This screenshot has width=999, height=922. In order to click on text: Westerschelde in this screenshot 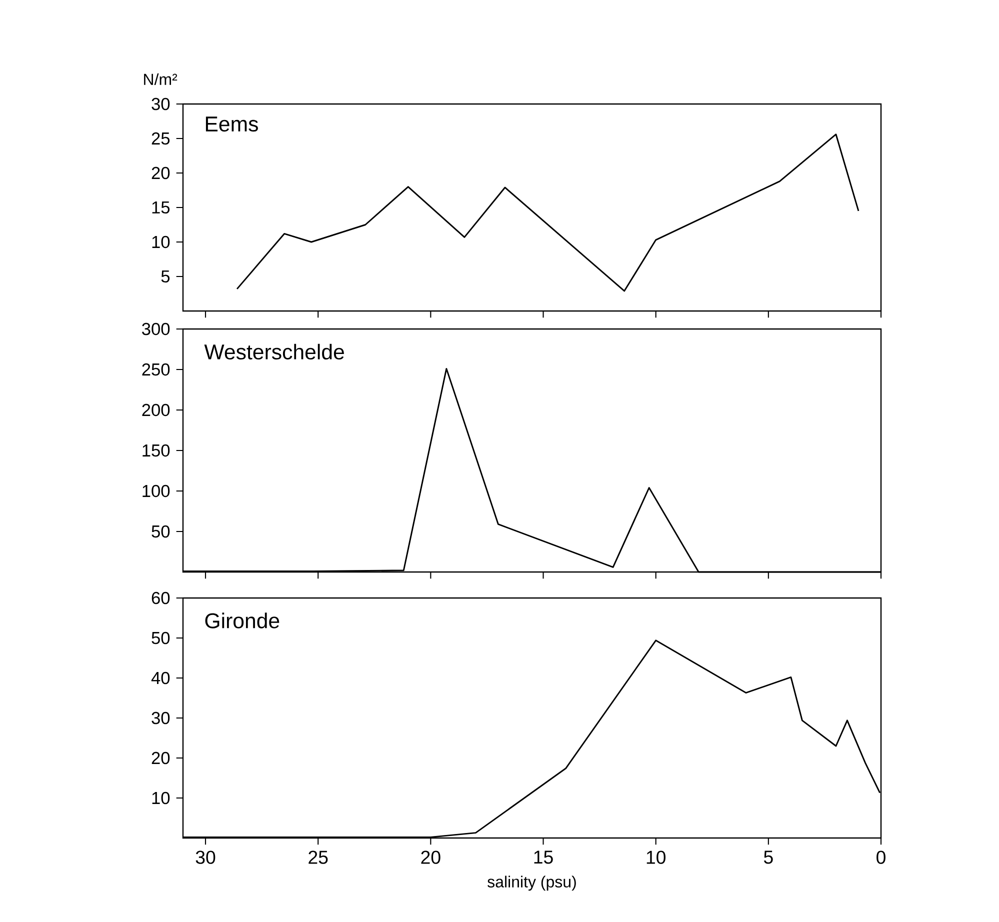, I will do `click(274, 352)`.